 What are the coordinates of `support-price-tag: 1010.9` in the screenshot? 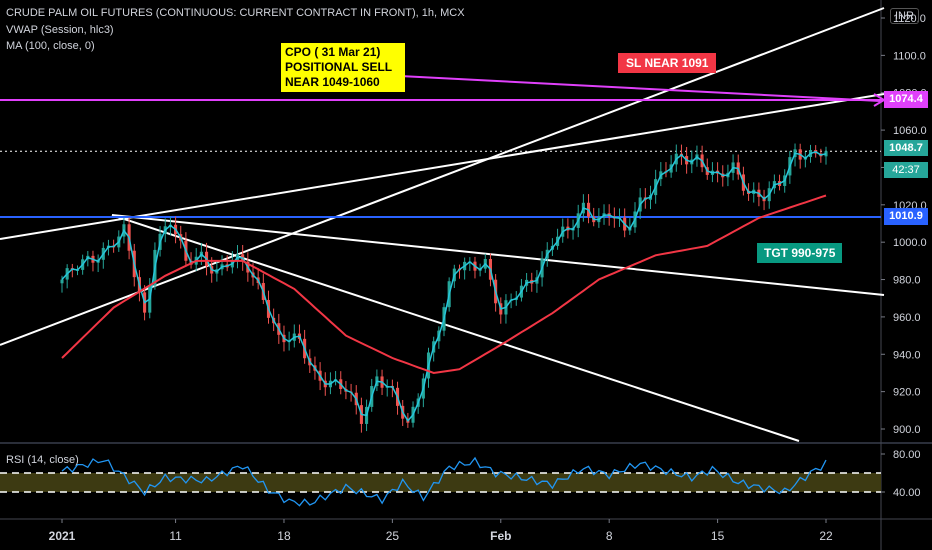 It's located at (906, 216).